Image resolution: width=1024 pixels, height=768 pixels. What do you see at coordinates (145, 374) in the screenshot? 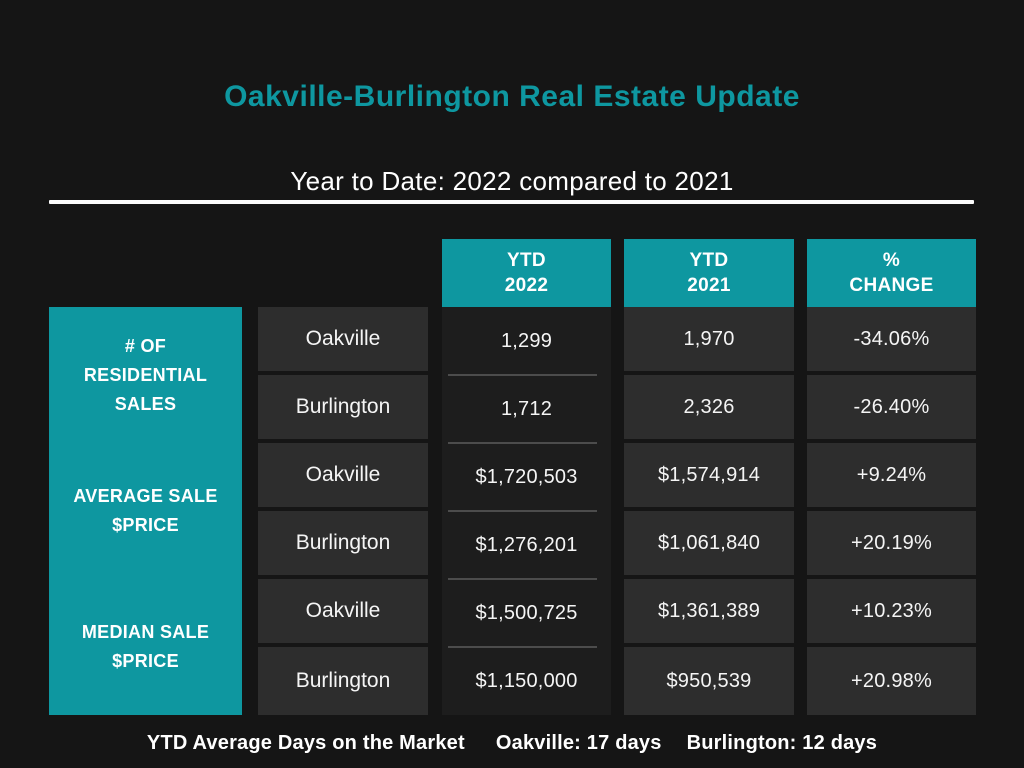
I see `category-residential-sales: # OF RESIDENTIAL SALES` at bounding box center [145, 374].